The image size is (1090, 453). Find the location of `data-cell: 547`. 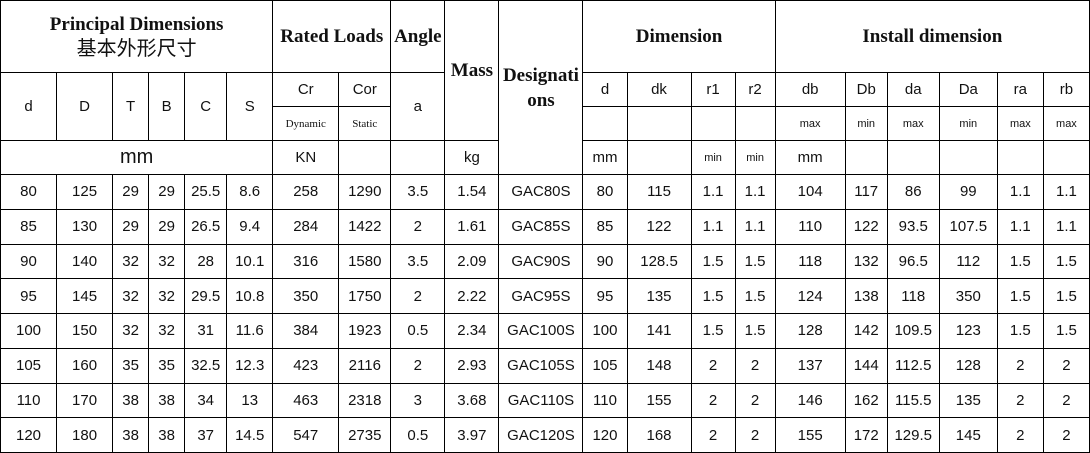

data-cell: 547 is located at coordinates (306, 435).